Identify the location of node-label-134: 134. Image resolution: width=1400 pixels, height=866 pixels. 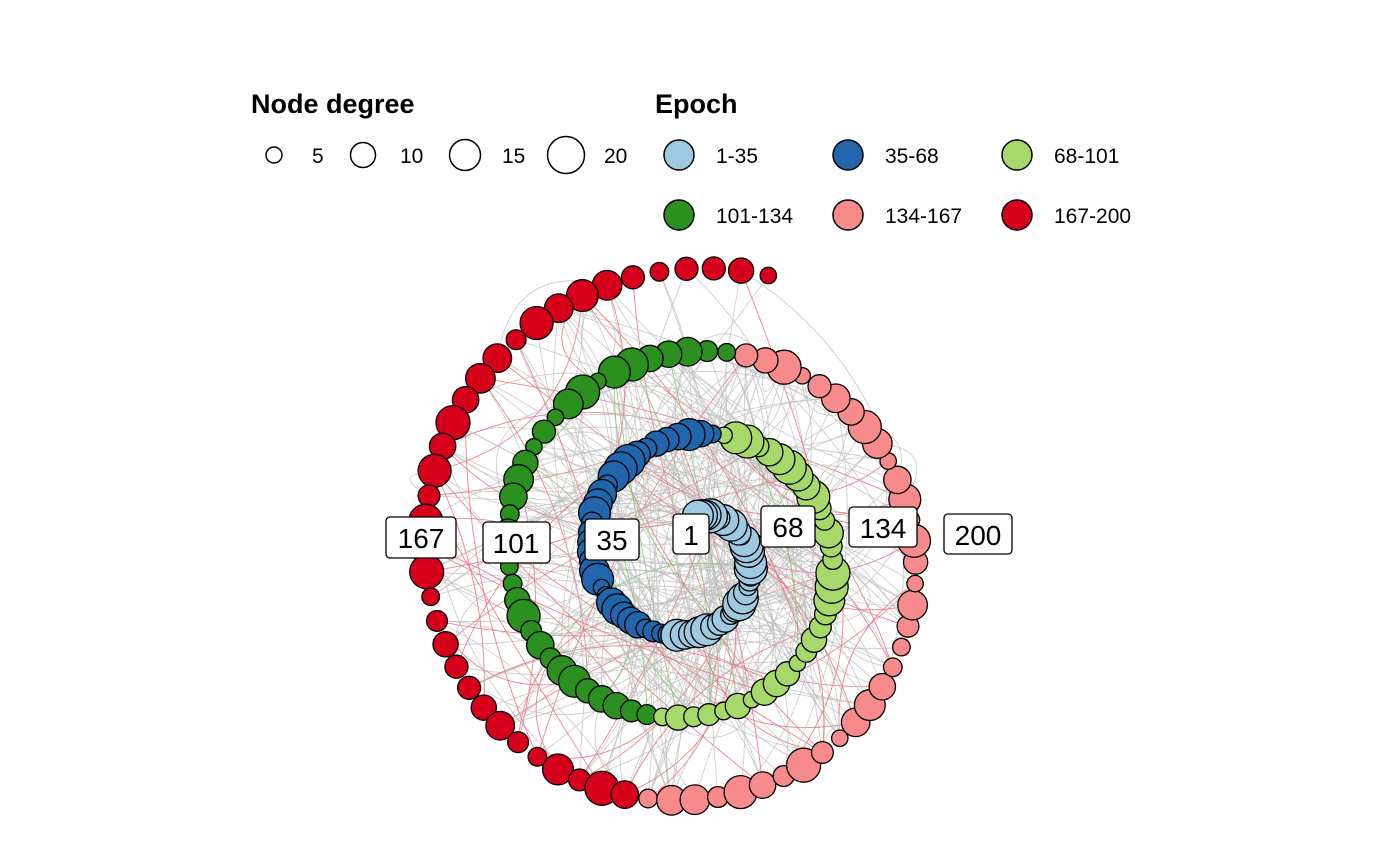
(883, 527).